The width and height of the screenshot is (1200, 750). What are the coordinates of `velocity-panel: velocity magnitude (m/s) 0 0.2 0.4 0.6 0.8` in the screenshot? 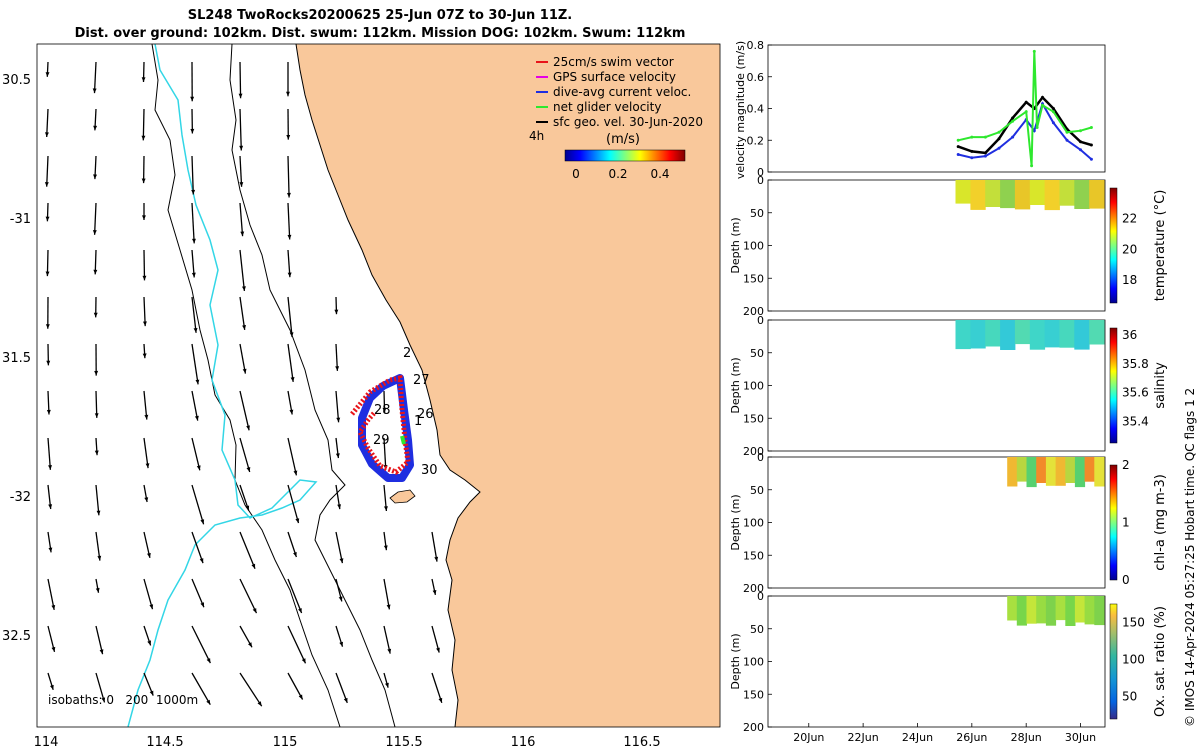 It's located at (920, 109).